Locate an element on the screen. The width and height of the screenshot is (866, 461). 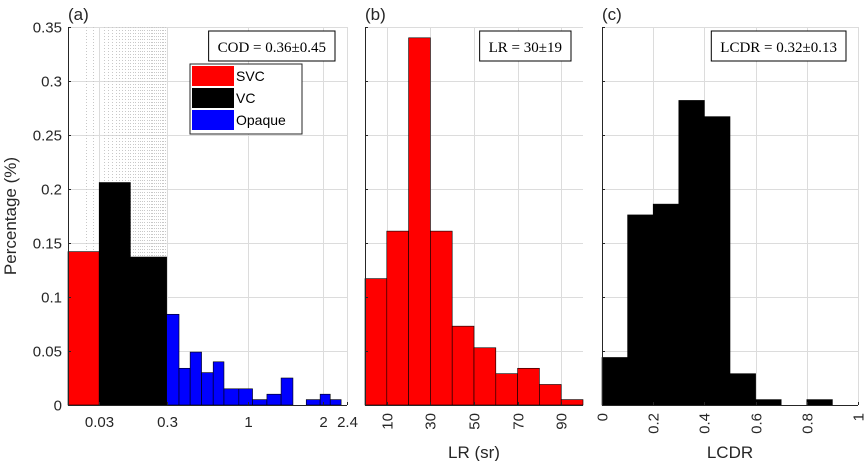
panel-label: (c) is located at coordinates (612, 14).